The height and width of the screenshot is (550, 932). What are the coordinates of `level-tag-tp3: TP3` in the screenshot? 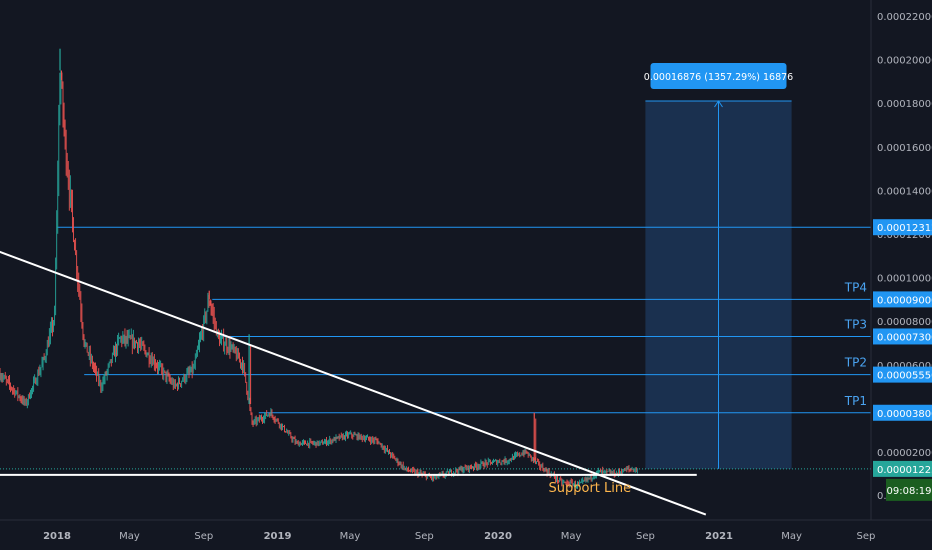 It's located at (855, 324).